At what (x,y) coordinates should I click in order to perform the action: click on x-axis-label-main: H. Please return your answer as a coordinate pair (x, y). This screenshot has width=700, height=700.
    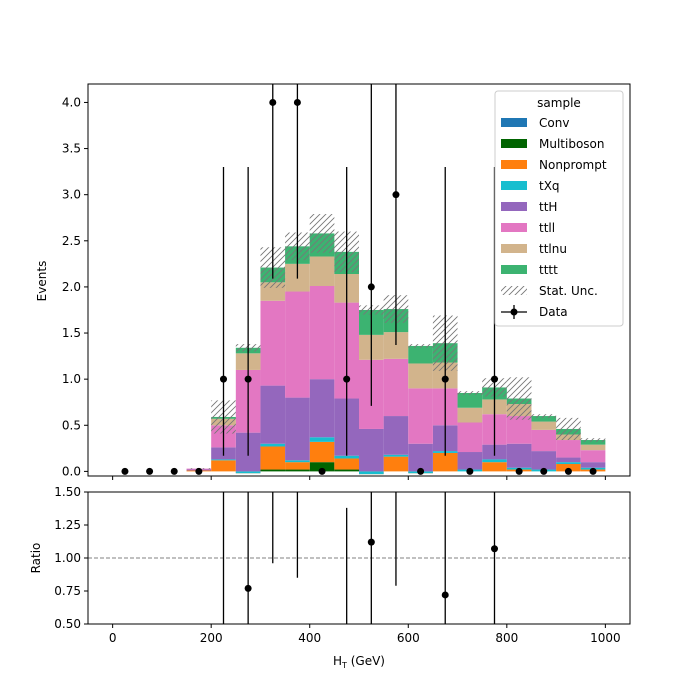
    Looking at the image, I should click on (337, 661).